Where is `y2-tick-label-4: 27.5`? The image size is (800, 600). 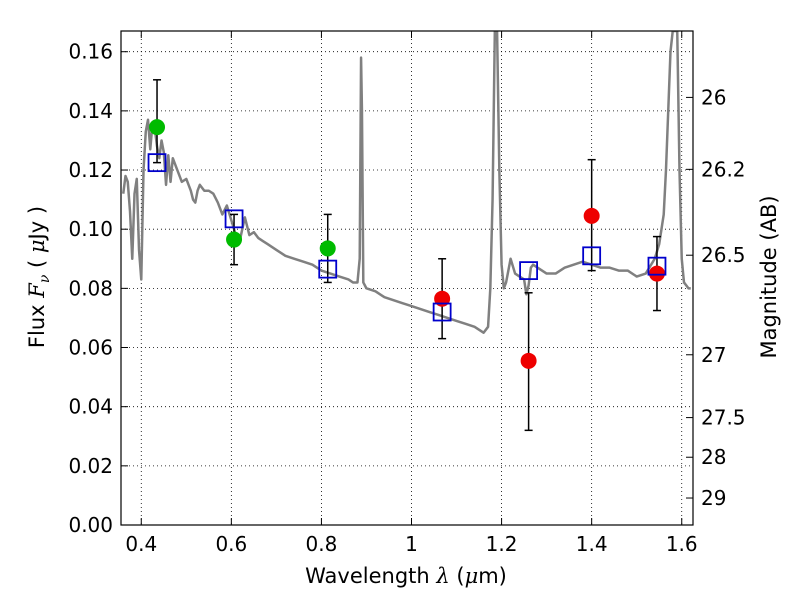 y2-tick-label-4: 27.5 is located at coordinates (723, 418).